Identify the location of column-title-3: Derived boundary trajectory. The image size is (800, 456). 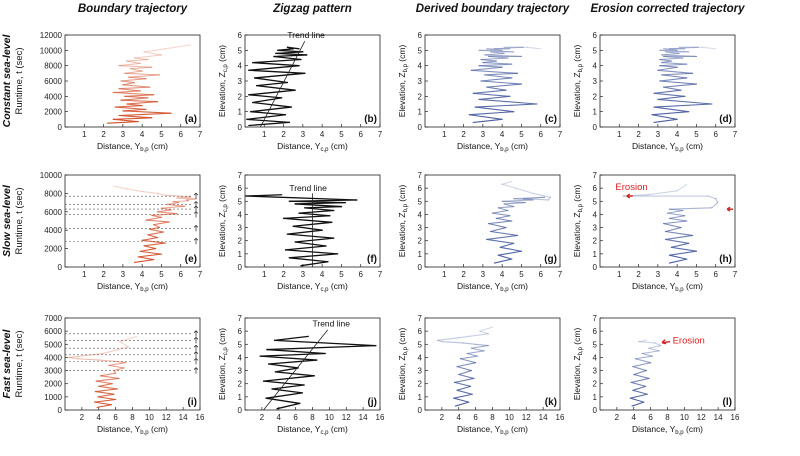
(493, 9).